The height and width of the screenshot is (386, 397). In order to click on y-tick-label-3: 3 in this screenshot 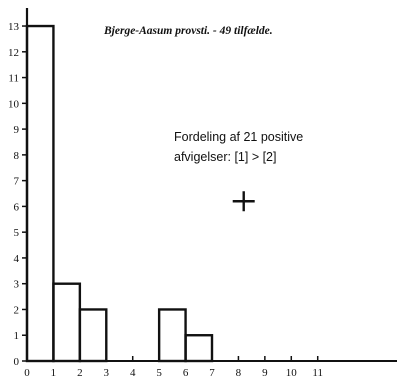, I will do `click(17, 285)`.